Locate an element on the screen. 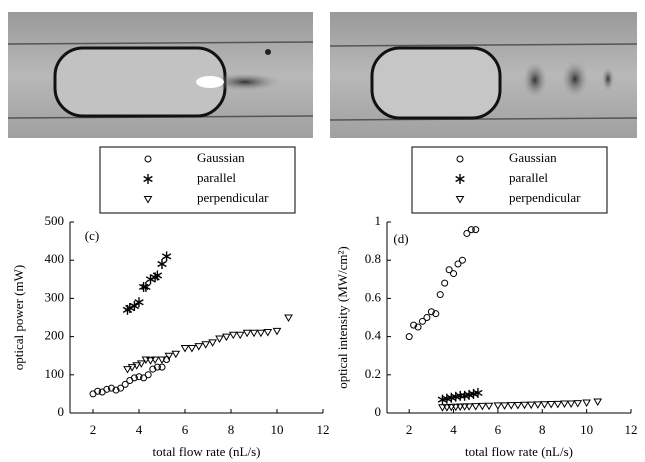 The image size is (645, 462). y-tick-label: 100 is located at coordinates (55, 373).